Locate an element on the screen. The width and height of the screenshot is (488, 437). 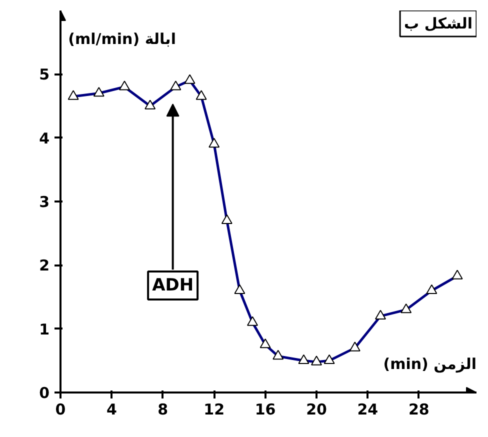
x-tick-label: 0 is located at coordinates (60, 409).